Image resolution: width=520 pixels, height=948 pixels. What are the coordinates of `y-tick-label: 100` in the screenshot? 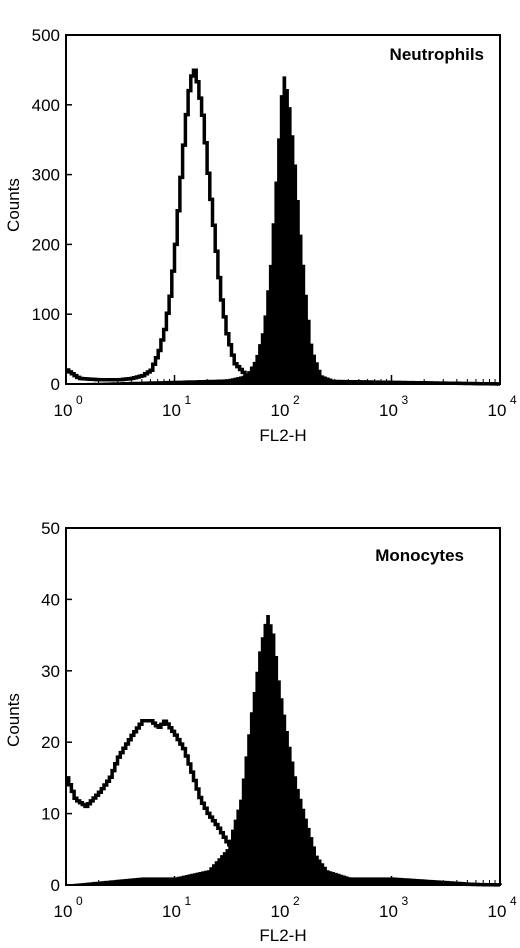 It's located at (46, 314).